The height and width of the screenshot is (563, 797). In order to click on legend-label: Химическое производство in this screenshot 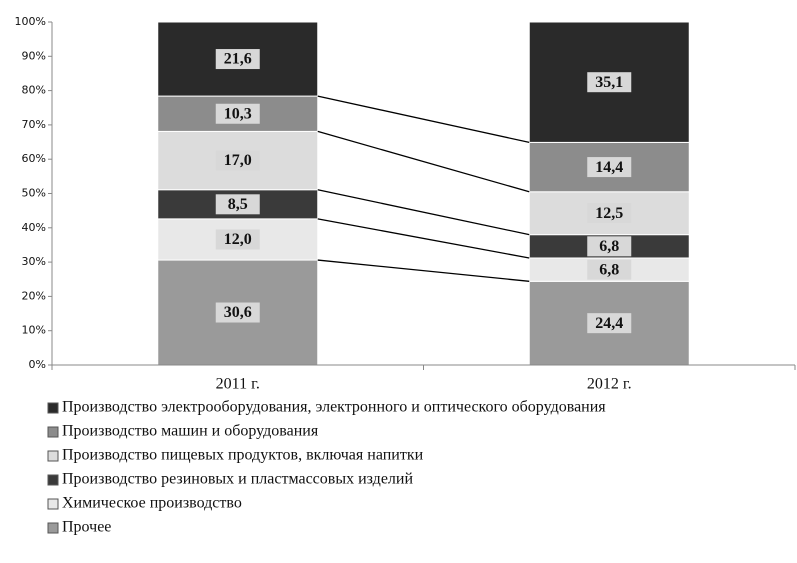, I will do `click(152, 503)`.